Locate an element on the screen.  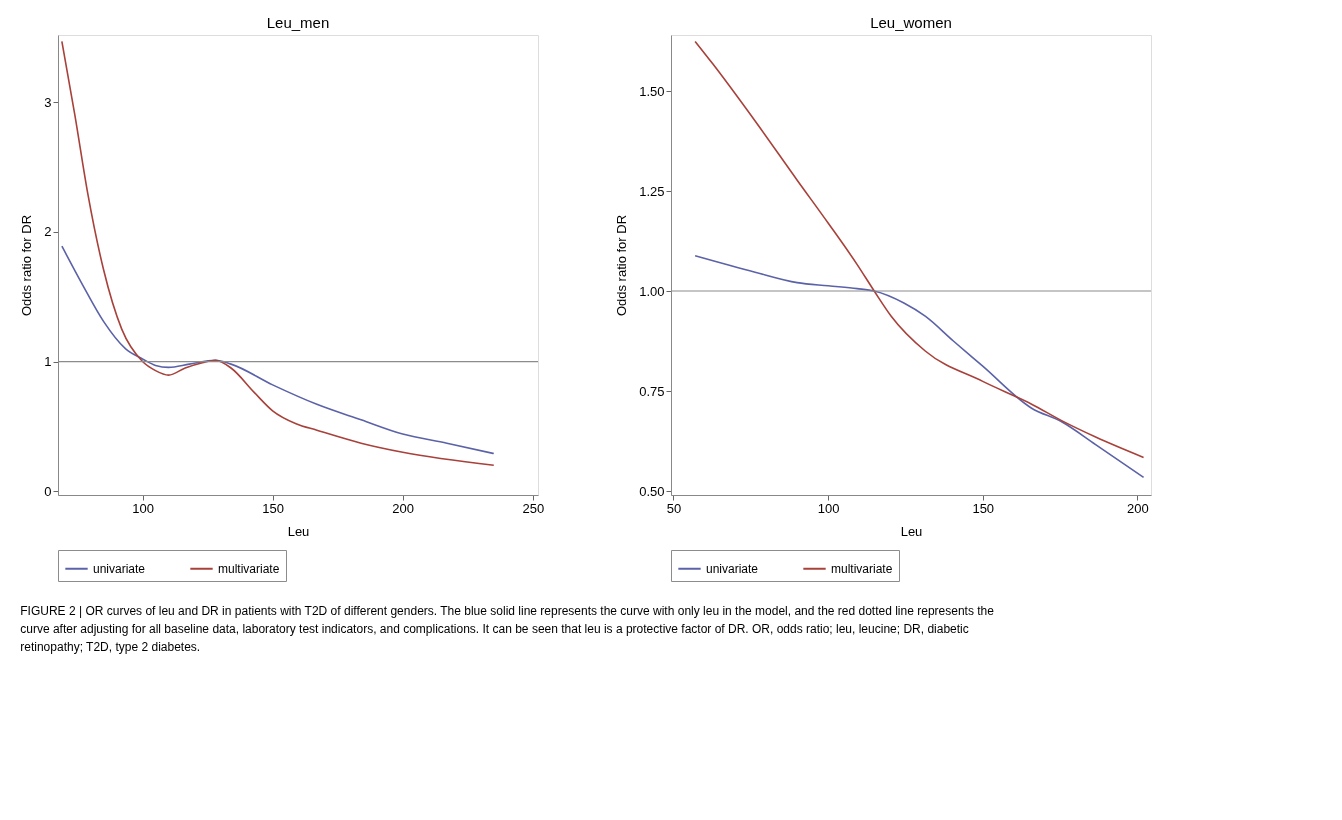
y-tick-label: 0.75 is located at coordinates (652, 391).